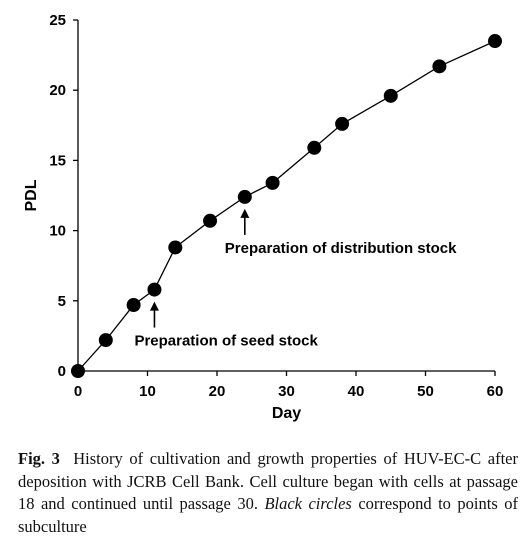 The image size is (530, 540). What do you see at coordinates (286, 391) in the screenshot?
I see `x-tick-label: 30` at bounding box center [286, 391].